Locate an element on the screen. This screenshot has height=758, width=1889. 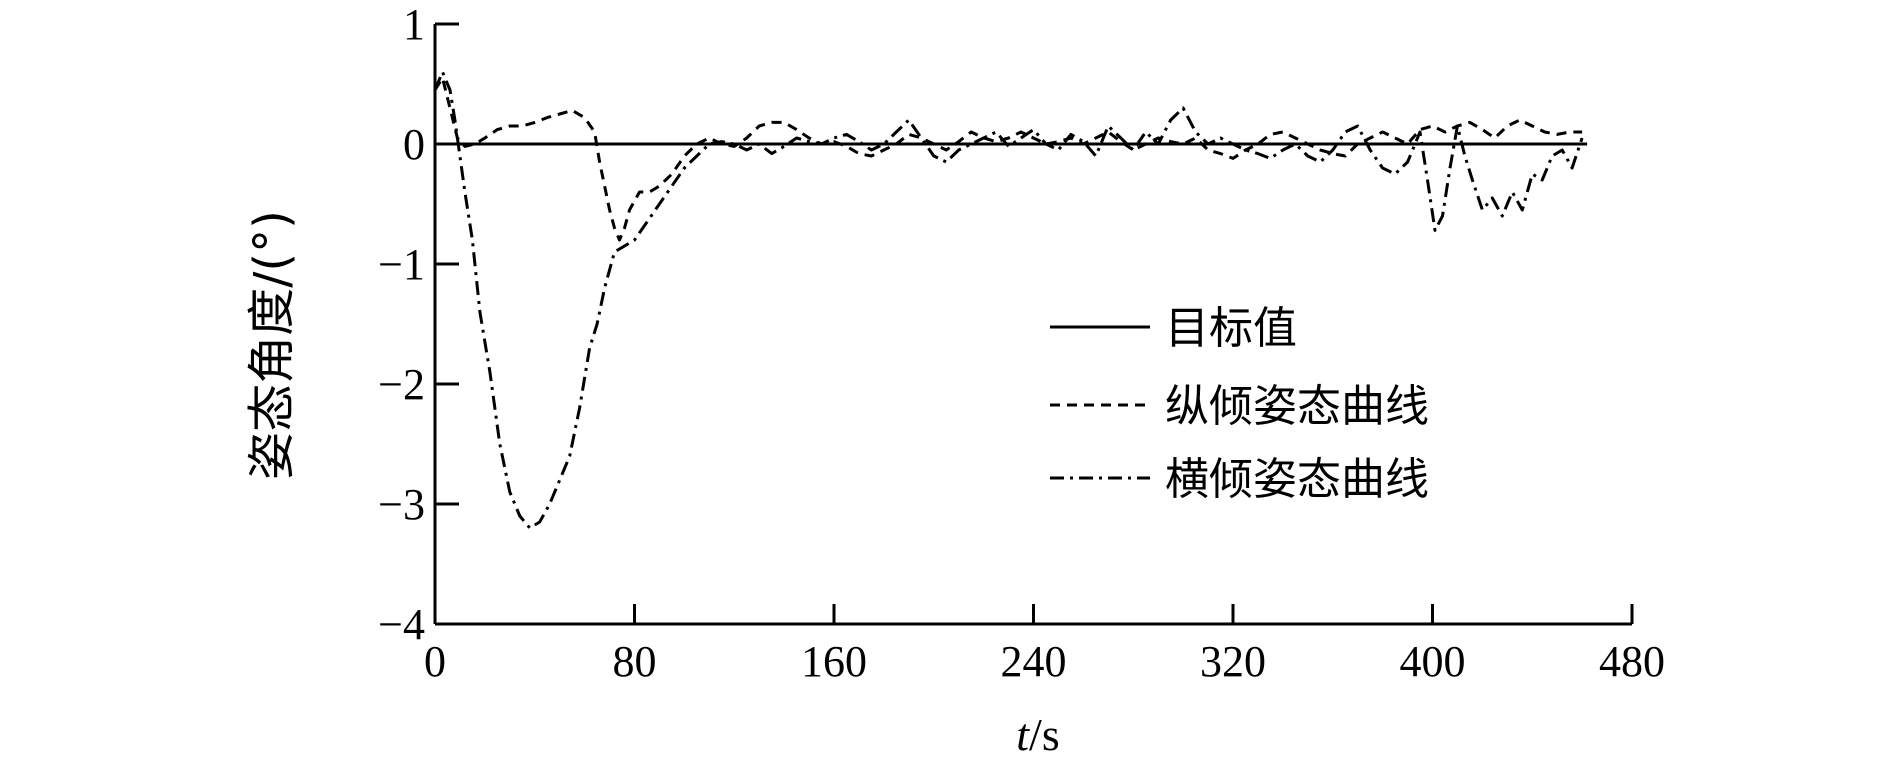
legend-label-pitch: 纵倾姿态曲线 is located at coordinates (1297, 406).